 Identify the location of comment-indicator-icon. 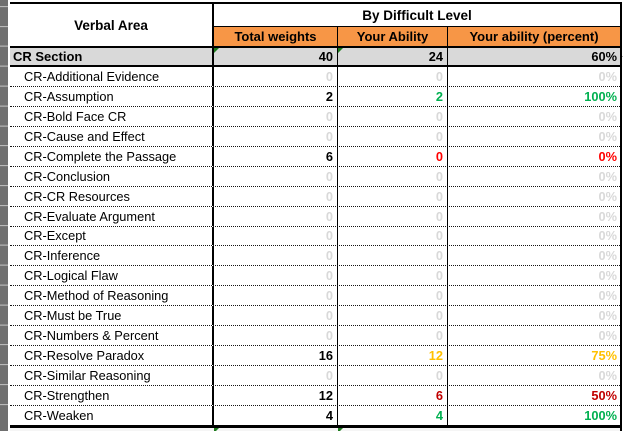
(216, 429).